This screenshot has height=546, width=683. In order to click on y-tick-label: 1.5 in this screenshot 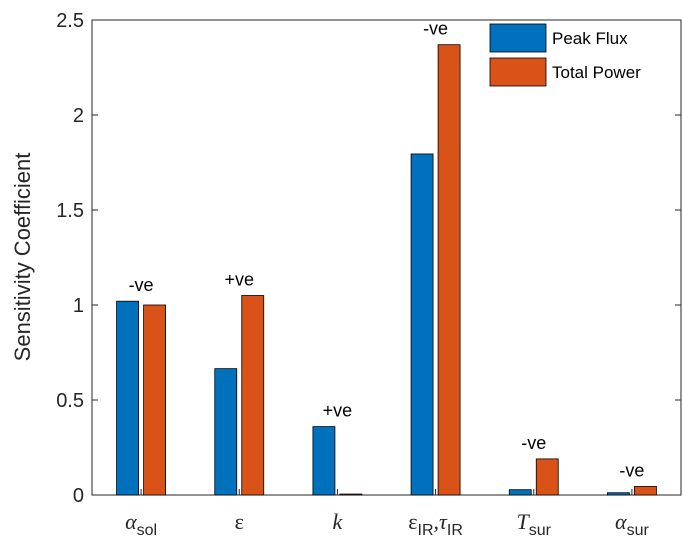, I will do `click(70, 211)`.